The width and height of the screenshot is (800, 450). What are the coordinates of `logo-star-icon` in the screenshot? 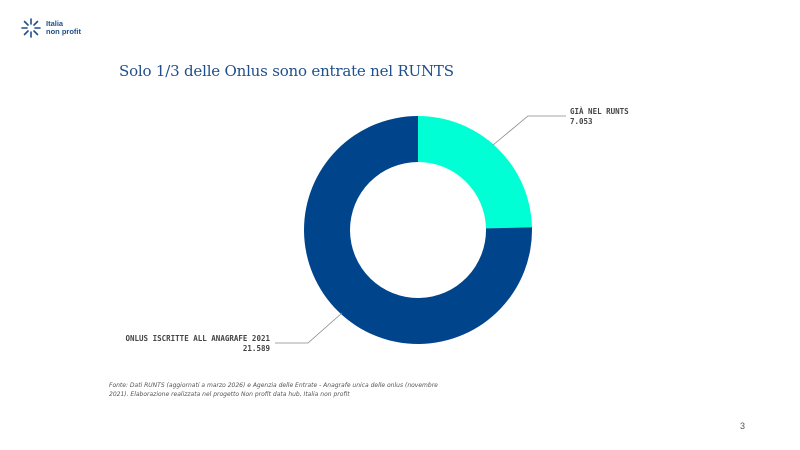 It's located at (31, 28).